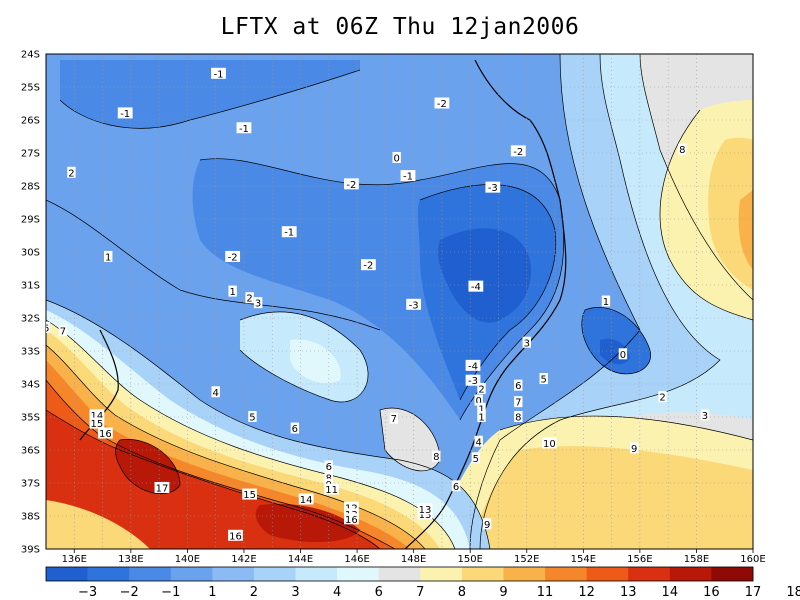  I want to click on contour-label-text: -4, so click(473, 366).